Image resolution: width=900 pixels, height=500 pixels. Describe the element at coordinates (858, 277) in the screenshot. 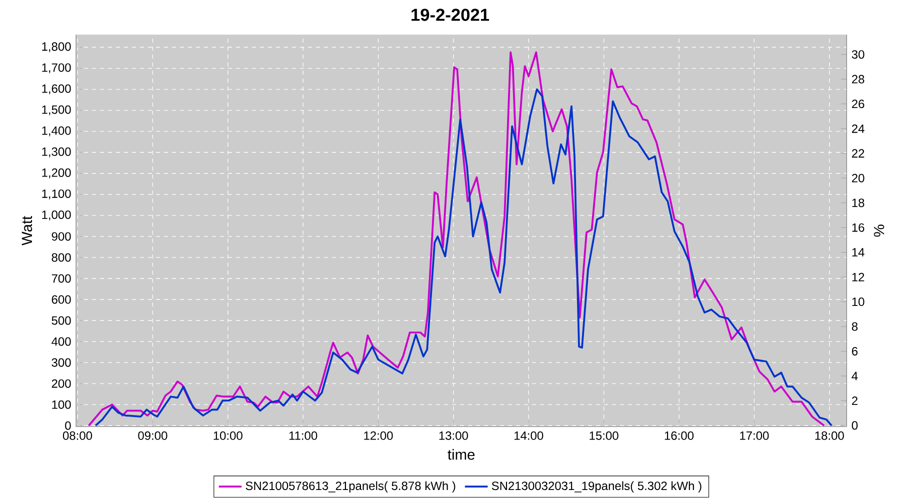

I see `y2-tick-label: 12` at that location.